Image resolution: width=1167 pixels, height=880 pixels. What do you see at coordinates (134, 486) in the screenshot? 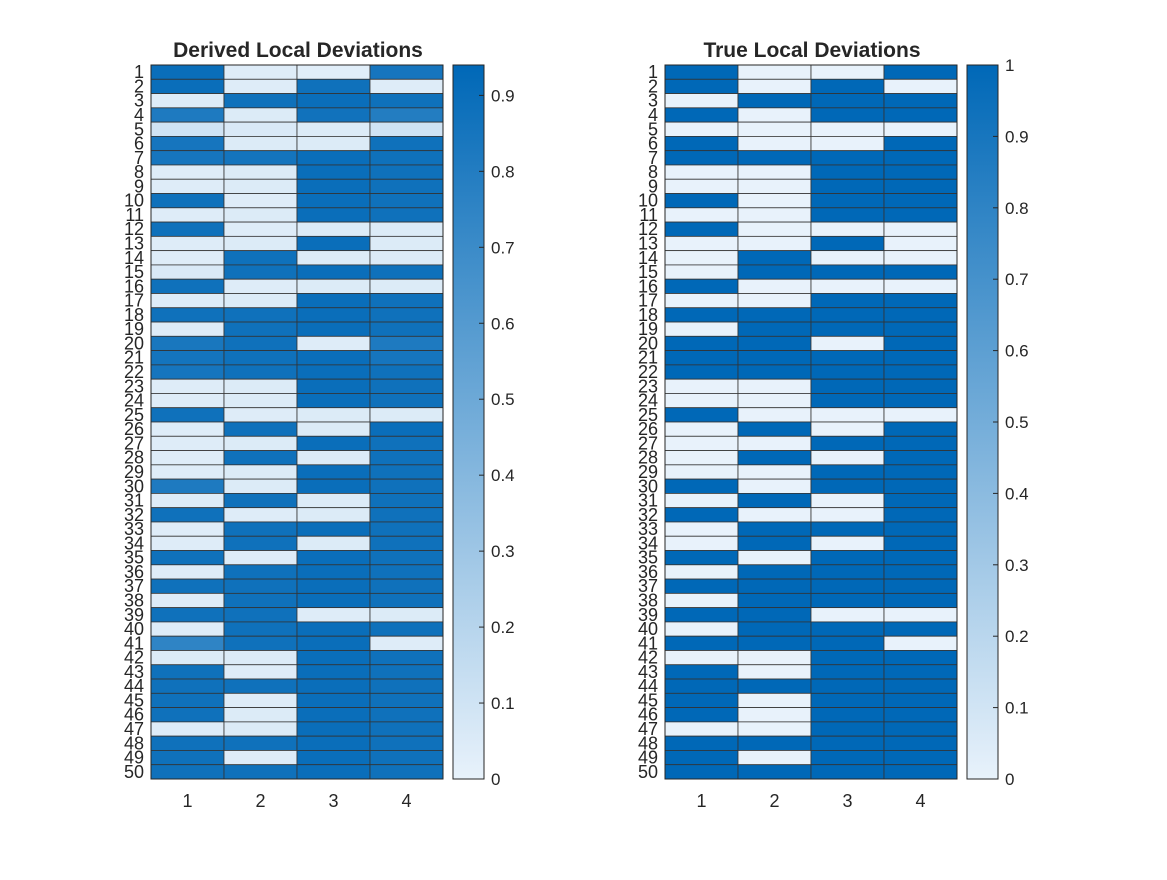
I see `y-tick-label: 30` at bounding box center [134, 486].